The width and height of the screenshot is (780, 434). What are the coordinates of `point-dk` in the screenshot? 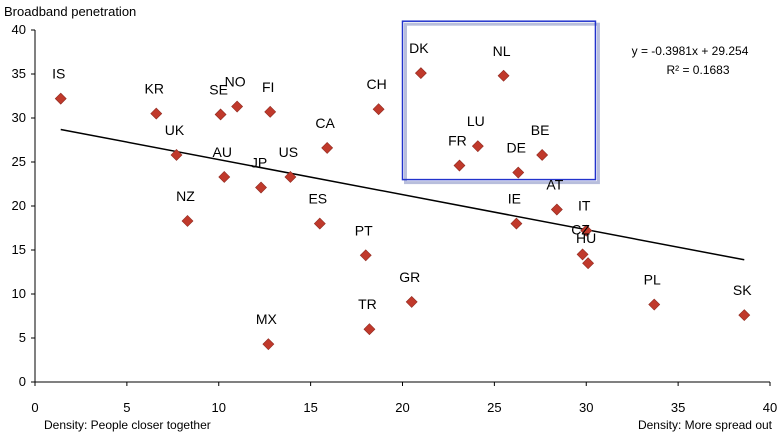 It's located at (420, 73).